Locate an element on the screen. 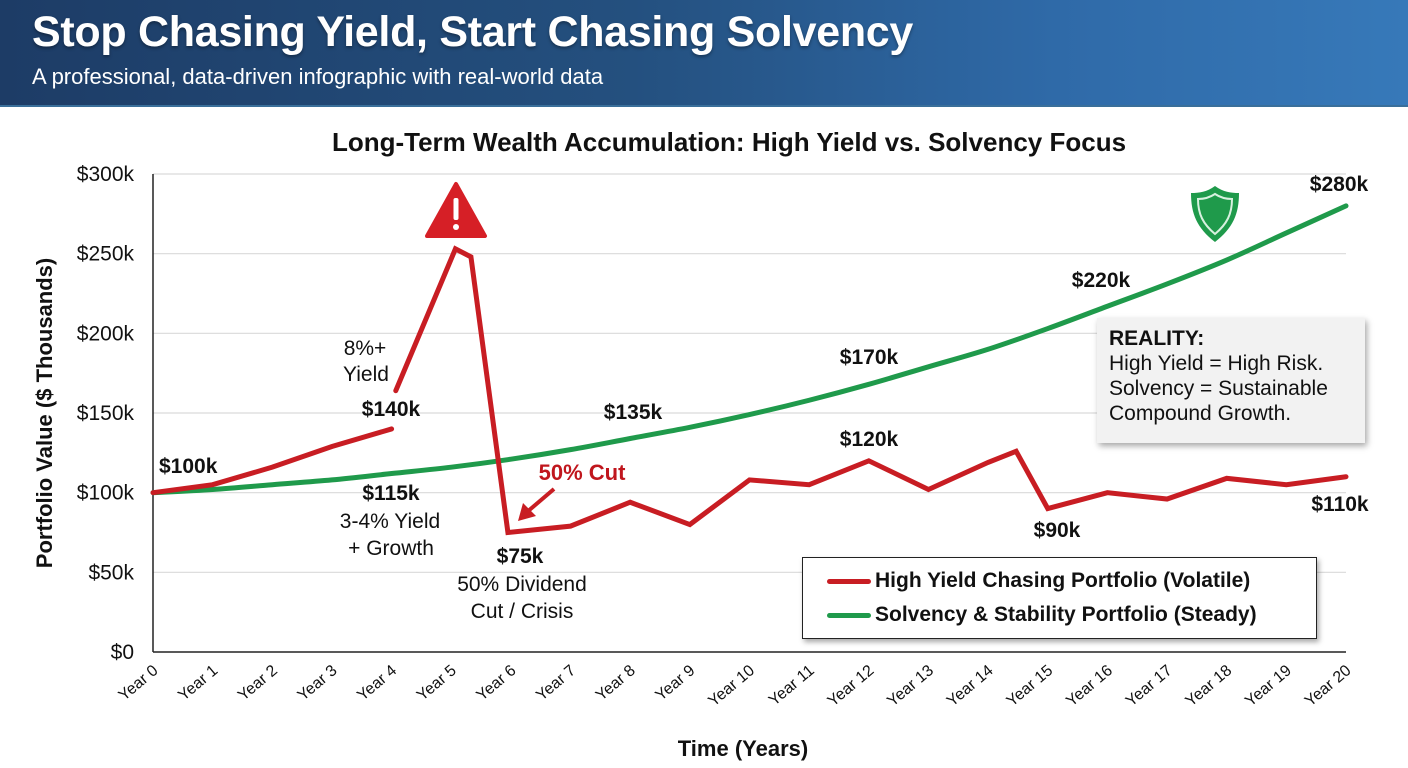 This screenshot has height=768, width=1408. x-tick-label: Year 20 is located at coordinates (1328, 686).